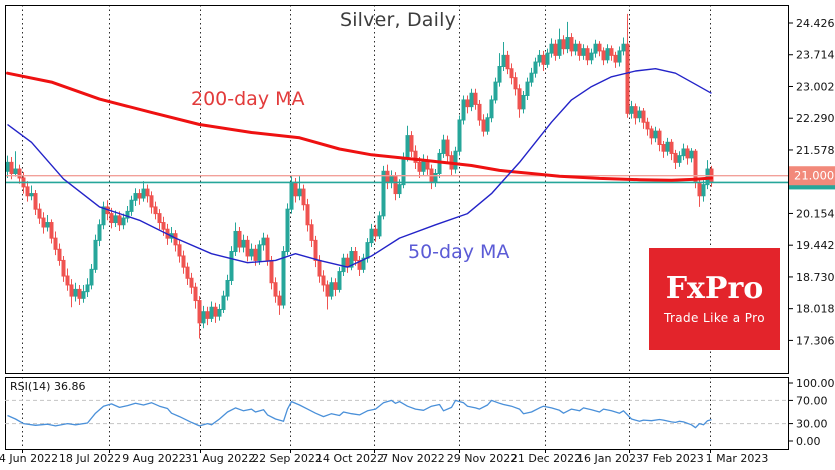  I want to click on price-axis-label: 17.306, so click(815, 340).